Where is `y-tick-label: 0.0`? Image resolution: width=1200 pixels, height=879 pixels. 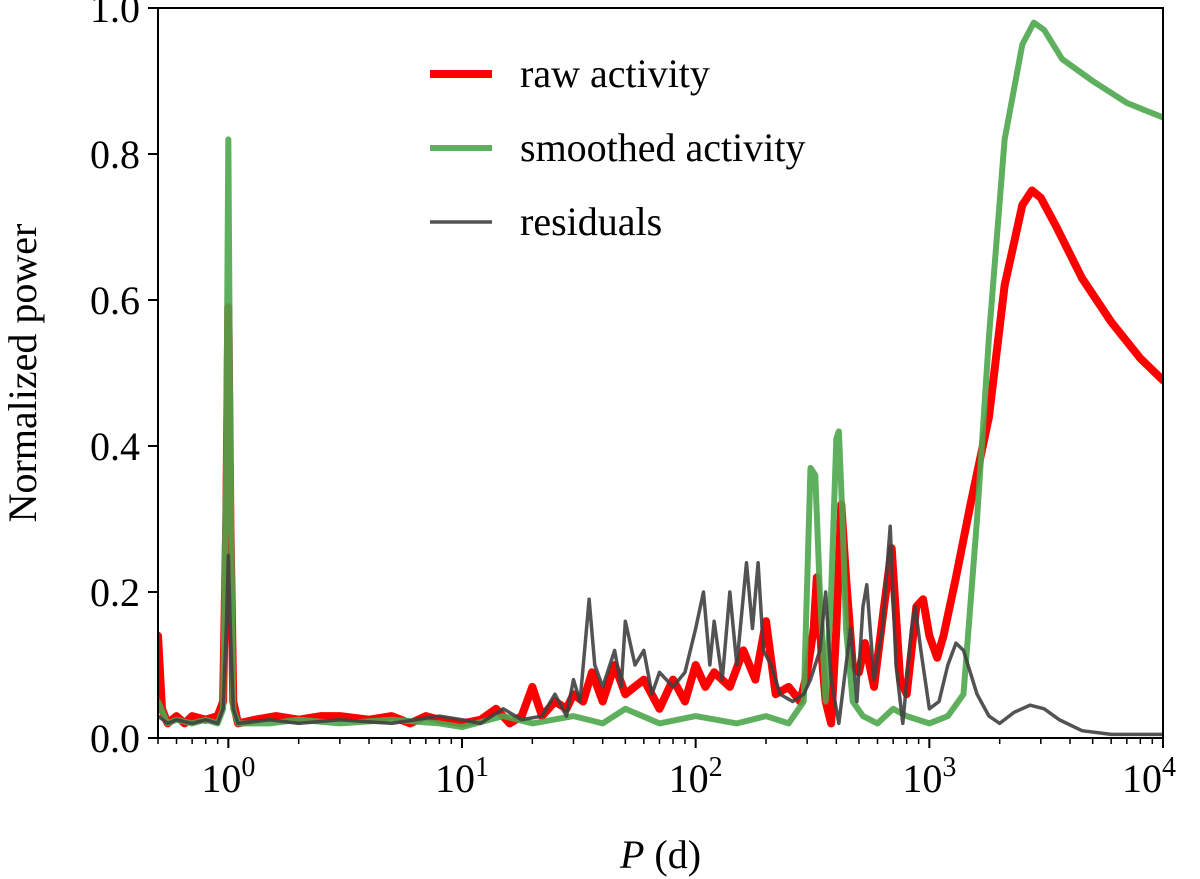
y-tick-label: 0.0 is located at coordinates (115, 738).